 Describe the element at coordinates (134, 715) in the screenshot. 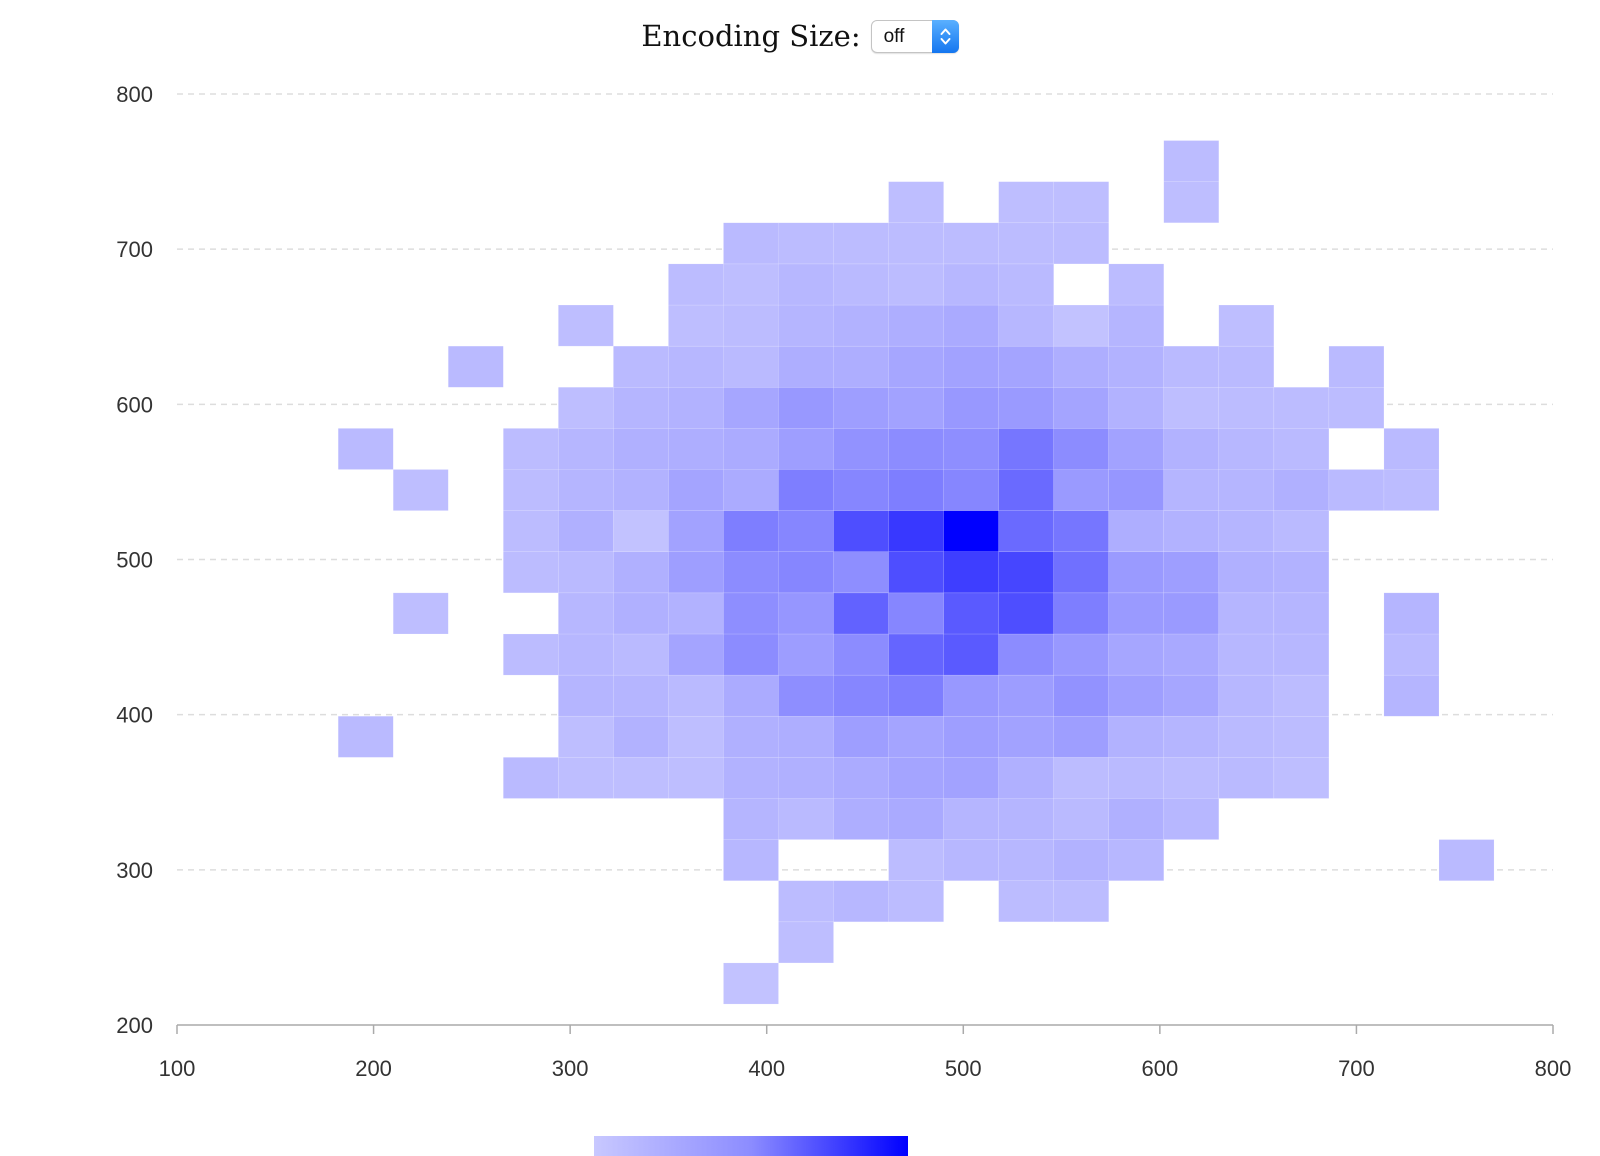

I see `y-tick-label: 400` at that location.